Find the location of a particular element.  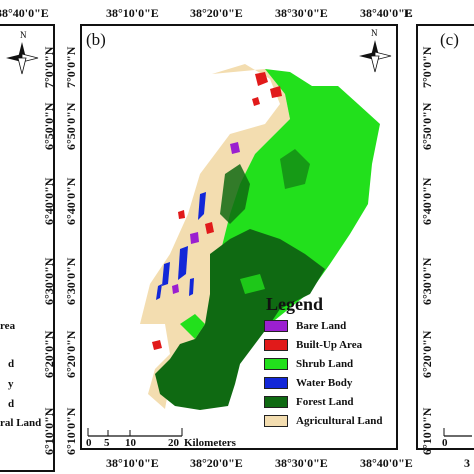

right-lat-tick: 6°30'0"N is located at coordinates (427, 281).